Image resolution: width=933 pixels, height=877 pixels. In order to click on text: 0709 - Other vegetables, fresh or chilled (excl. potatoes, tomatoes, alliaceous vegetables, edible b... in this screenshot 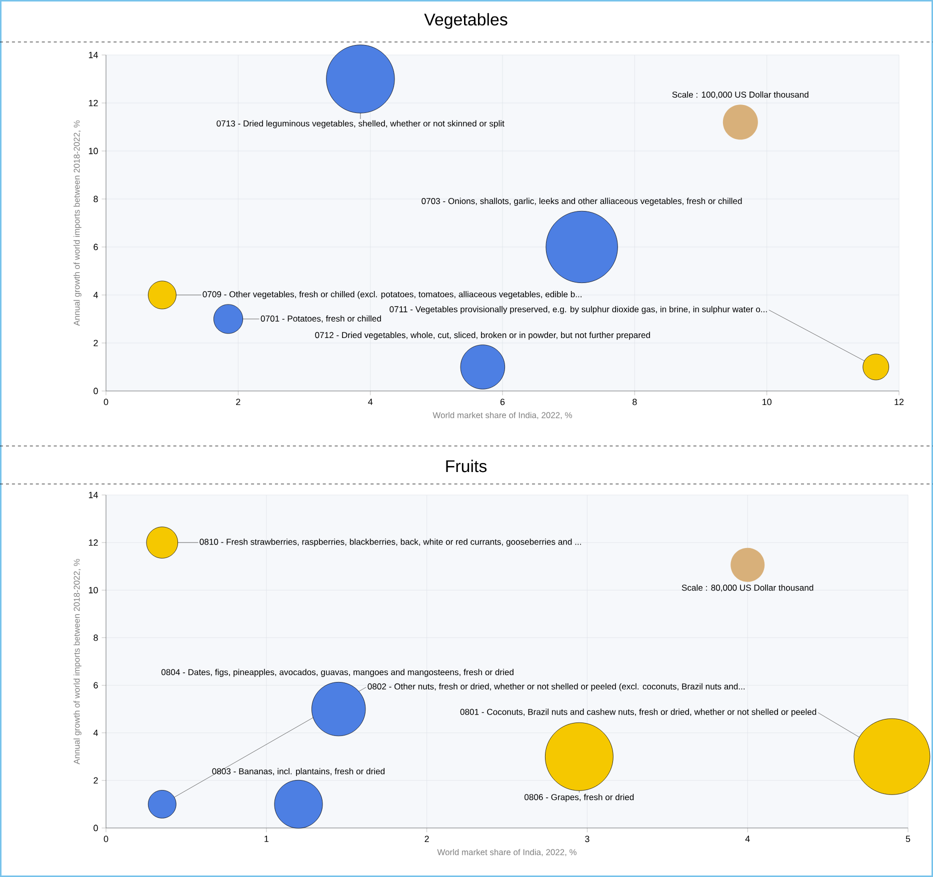, I will do `click(392, 294)`.